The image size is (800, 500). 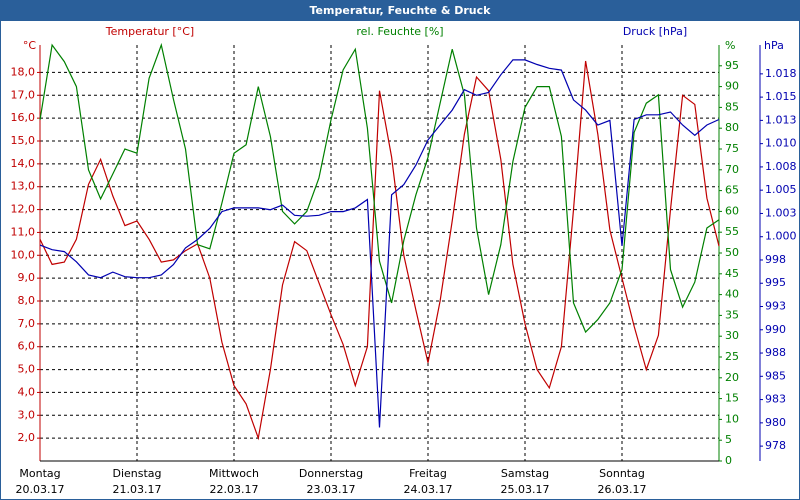 I want to click on y-tick-label: 9,0, so click(x=27, y=277).